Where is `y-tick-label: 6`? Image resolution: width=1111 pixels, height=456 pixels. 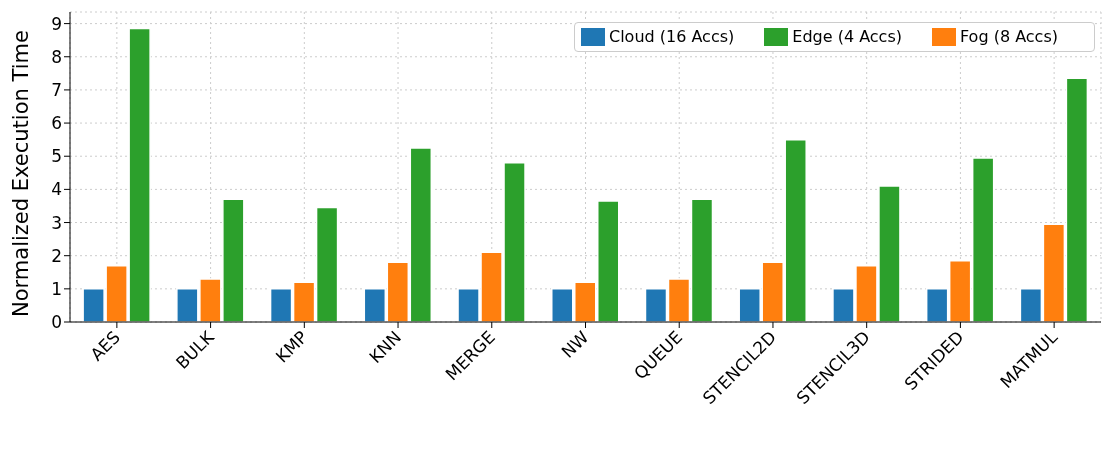
y-tick-label: 6 is located at coordinates (56, 123).